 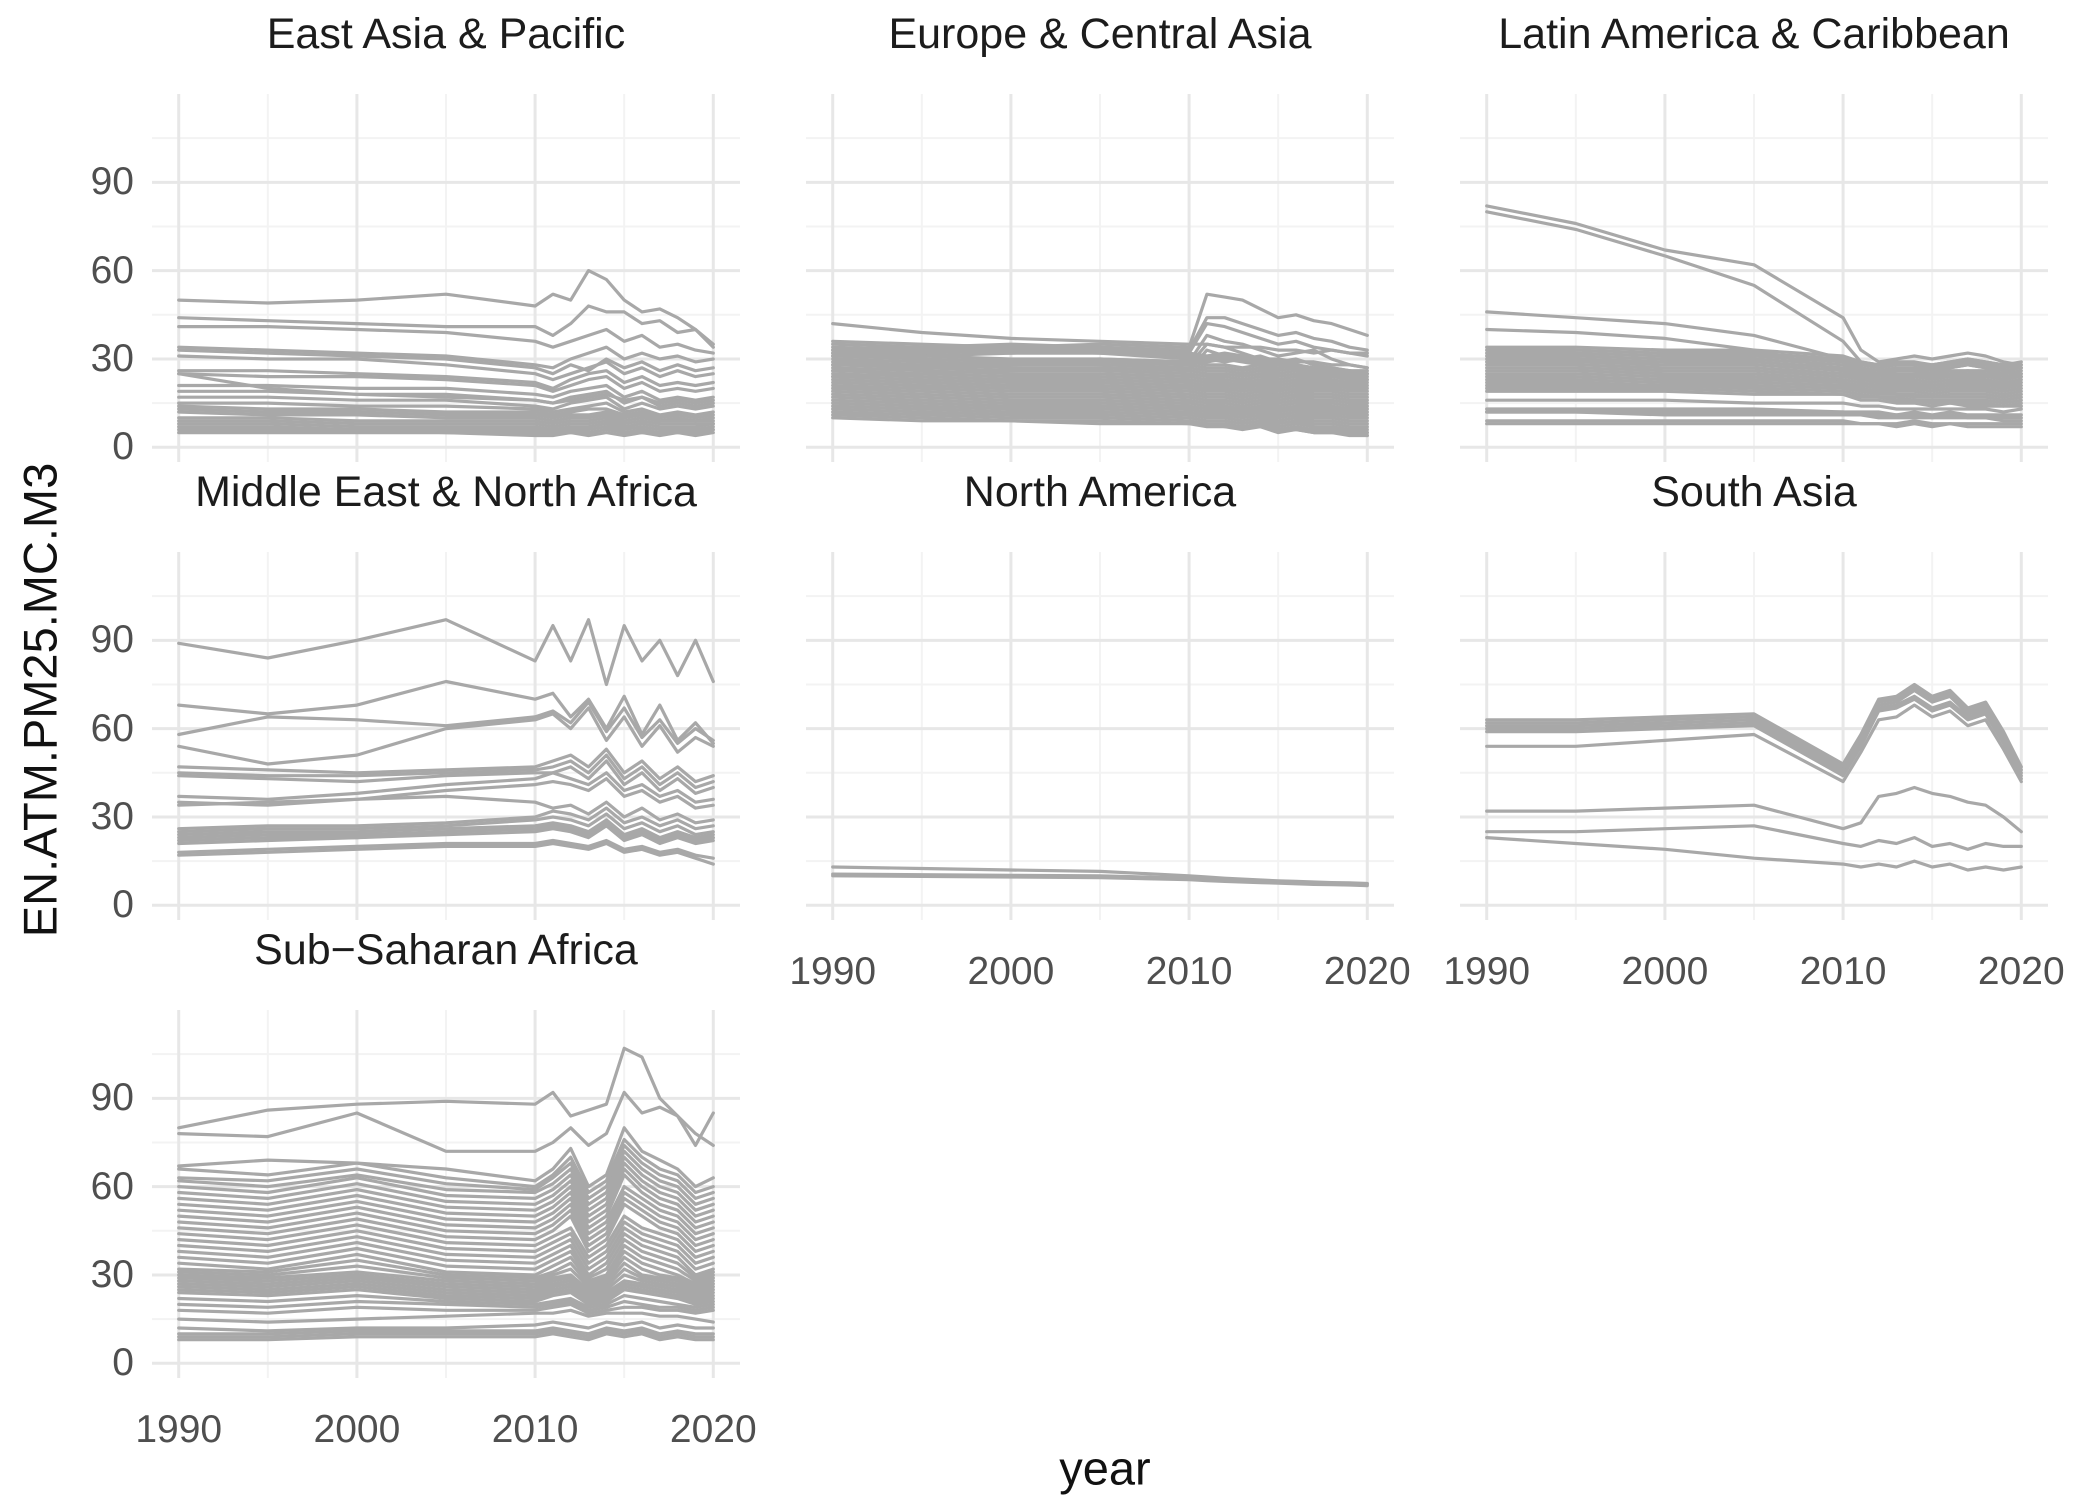 I want to click on facet-south-asia, so click(x=1754, y=736).